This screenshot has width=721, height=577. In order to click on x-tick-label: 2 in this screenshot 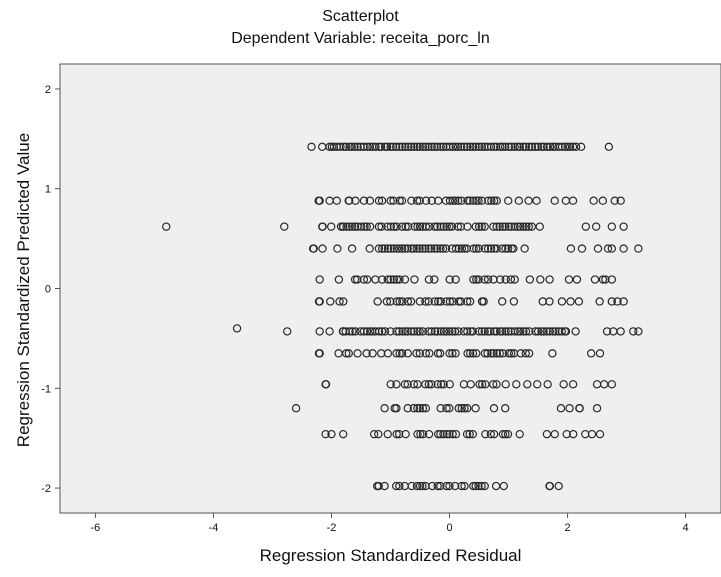, I will do `click(567, 528)`.